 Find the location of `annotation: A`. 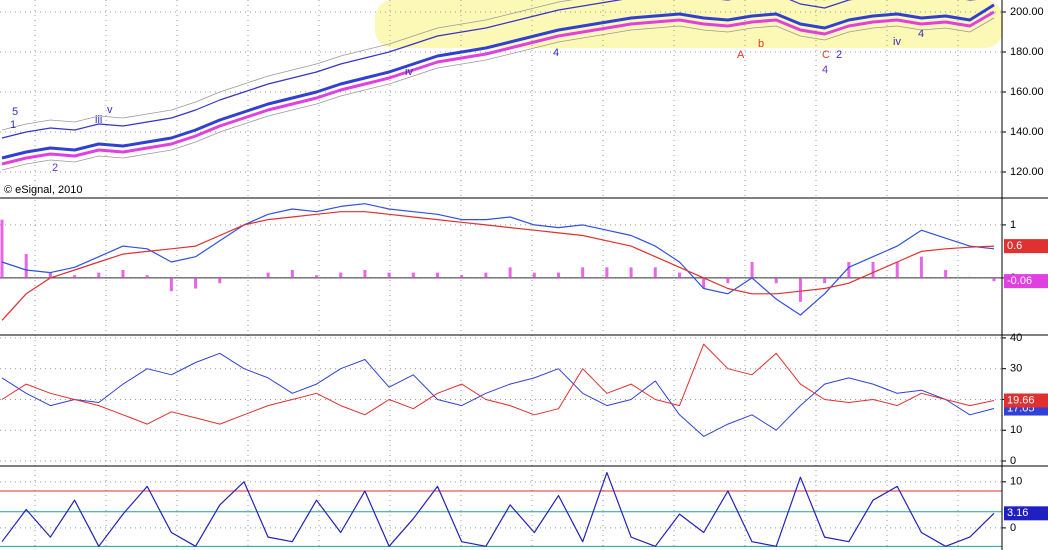

annotation: A is located at coordinates (741, 55).